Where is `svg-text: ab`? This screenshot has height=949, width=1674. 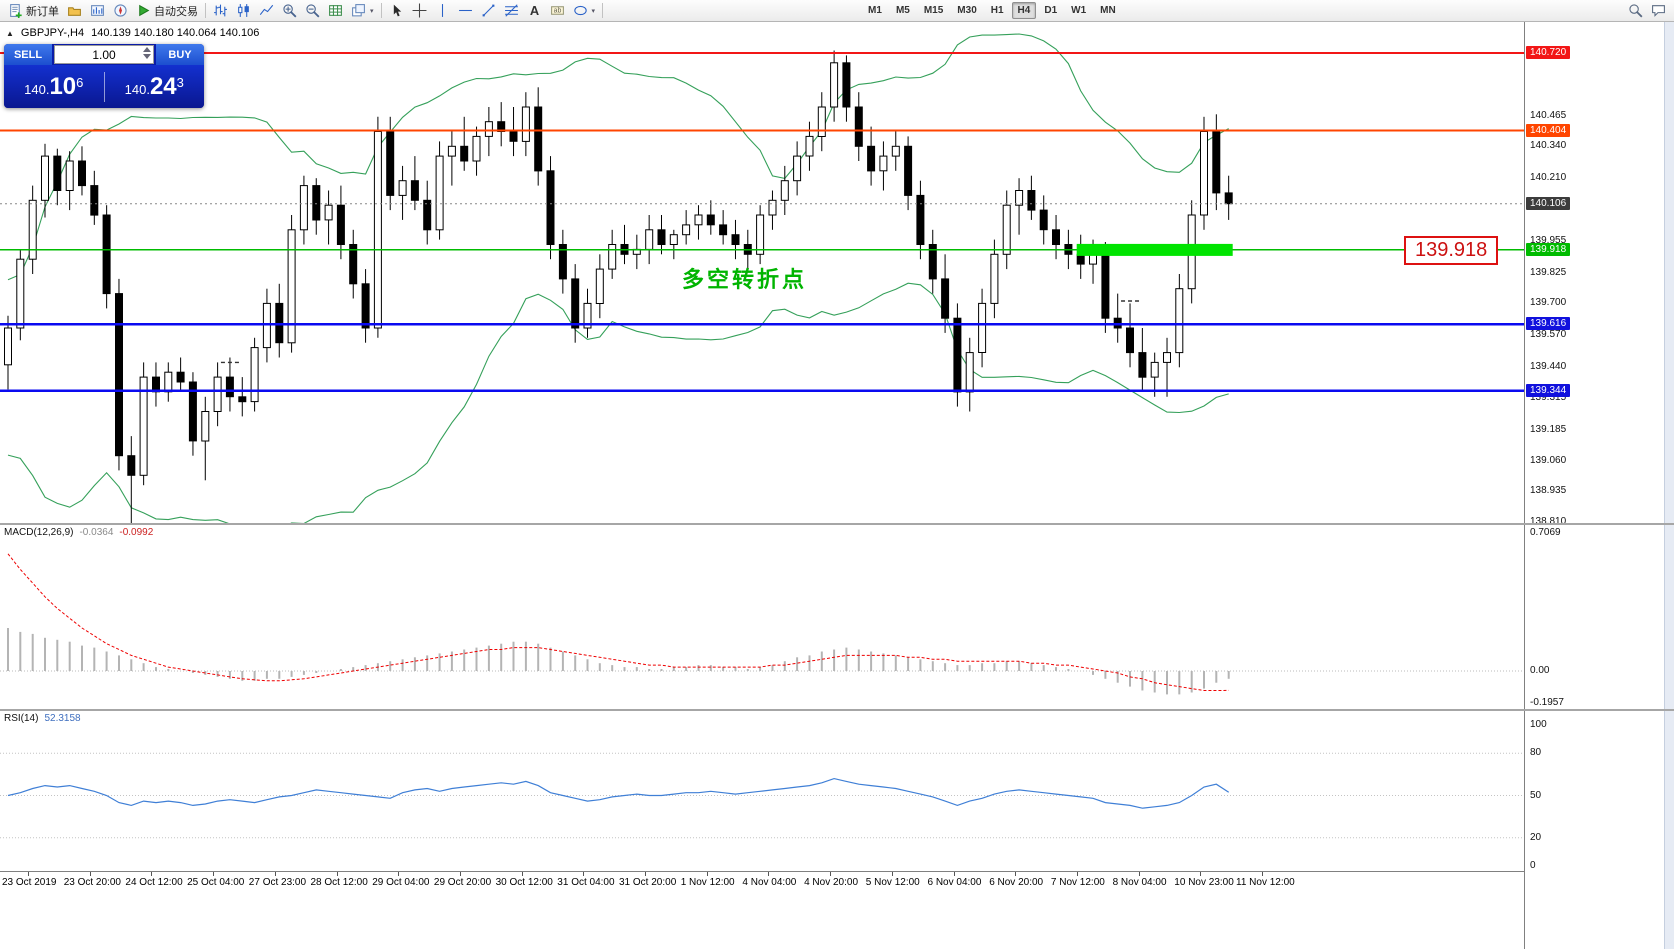 svg-text: ab is located at coordinates (557, 11).